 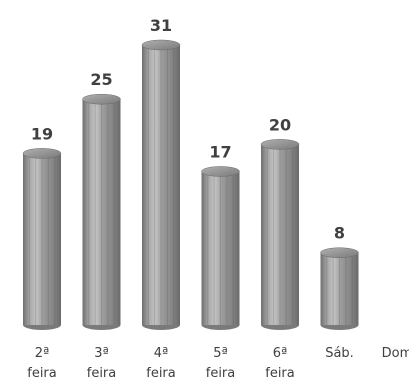 I want to click on value-label: 20, so click(x=280, y=124).